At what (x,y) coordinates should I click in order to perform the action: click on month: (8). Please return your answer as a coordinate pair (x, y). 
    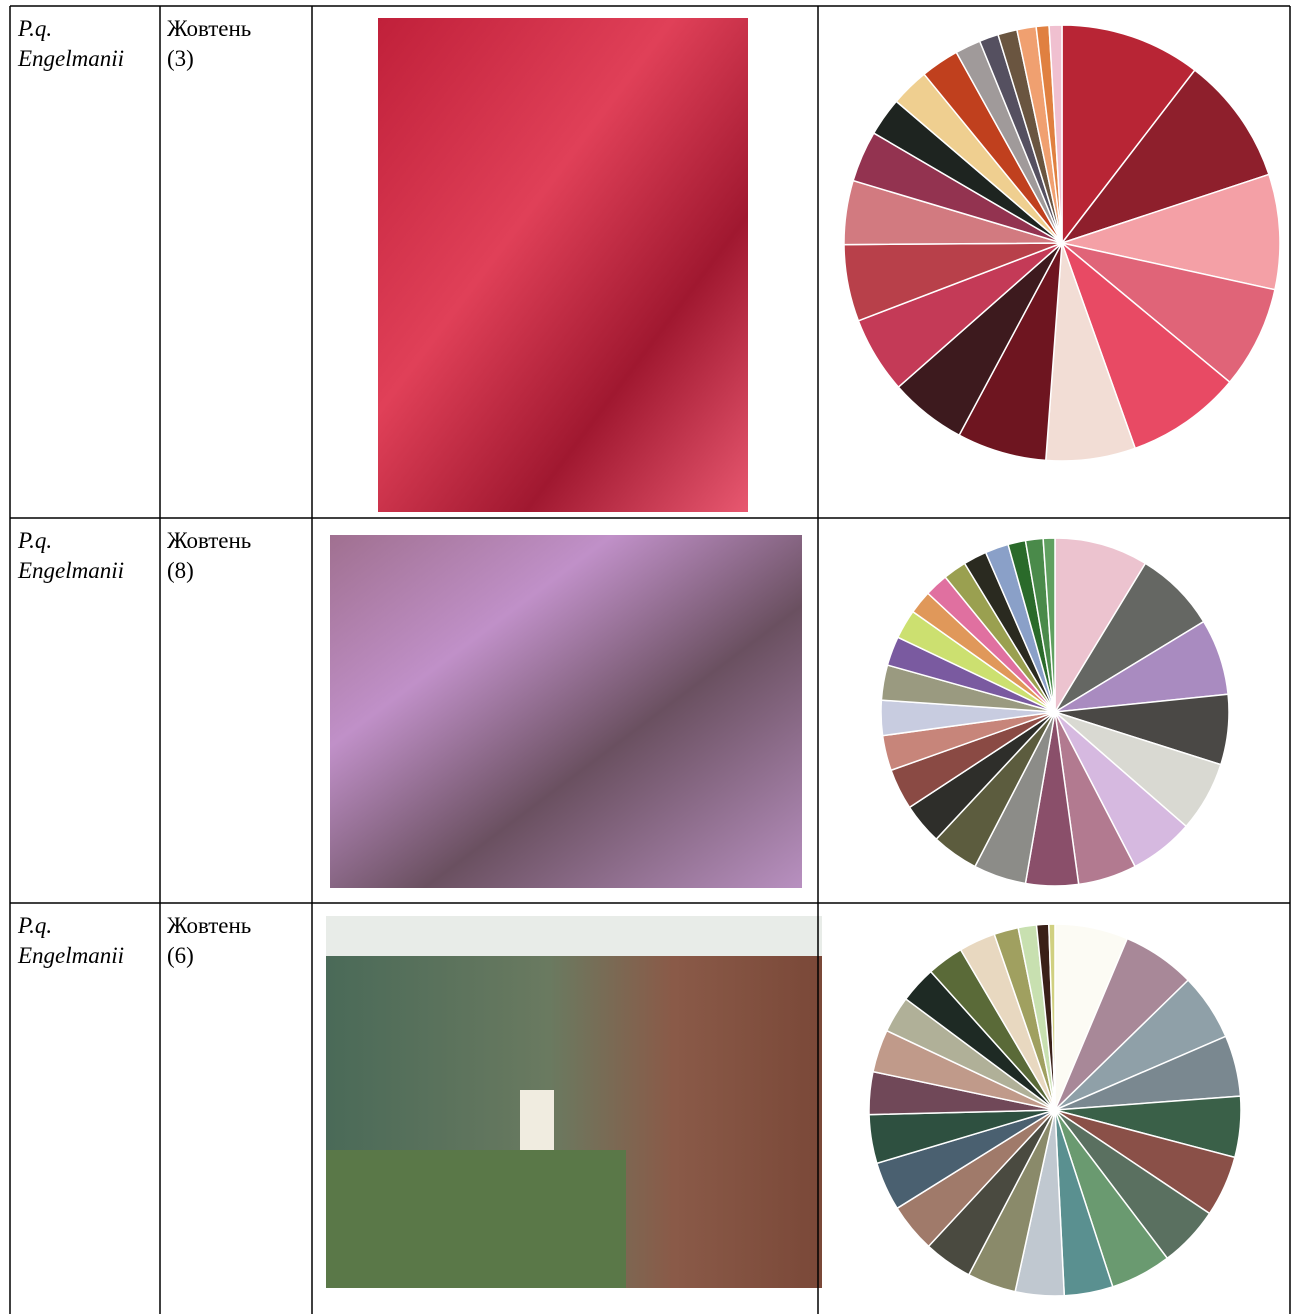
    Looking at the image, I should click on (180, 570).